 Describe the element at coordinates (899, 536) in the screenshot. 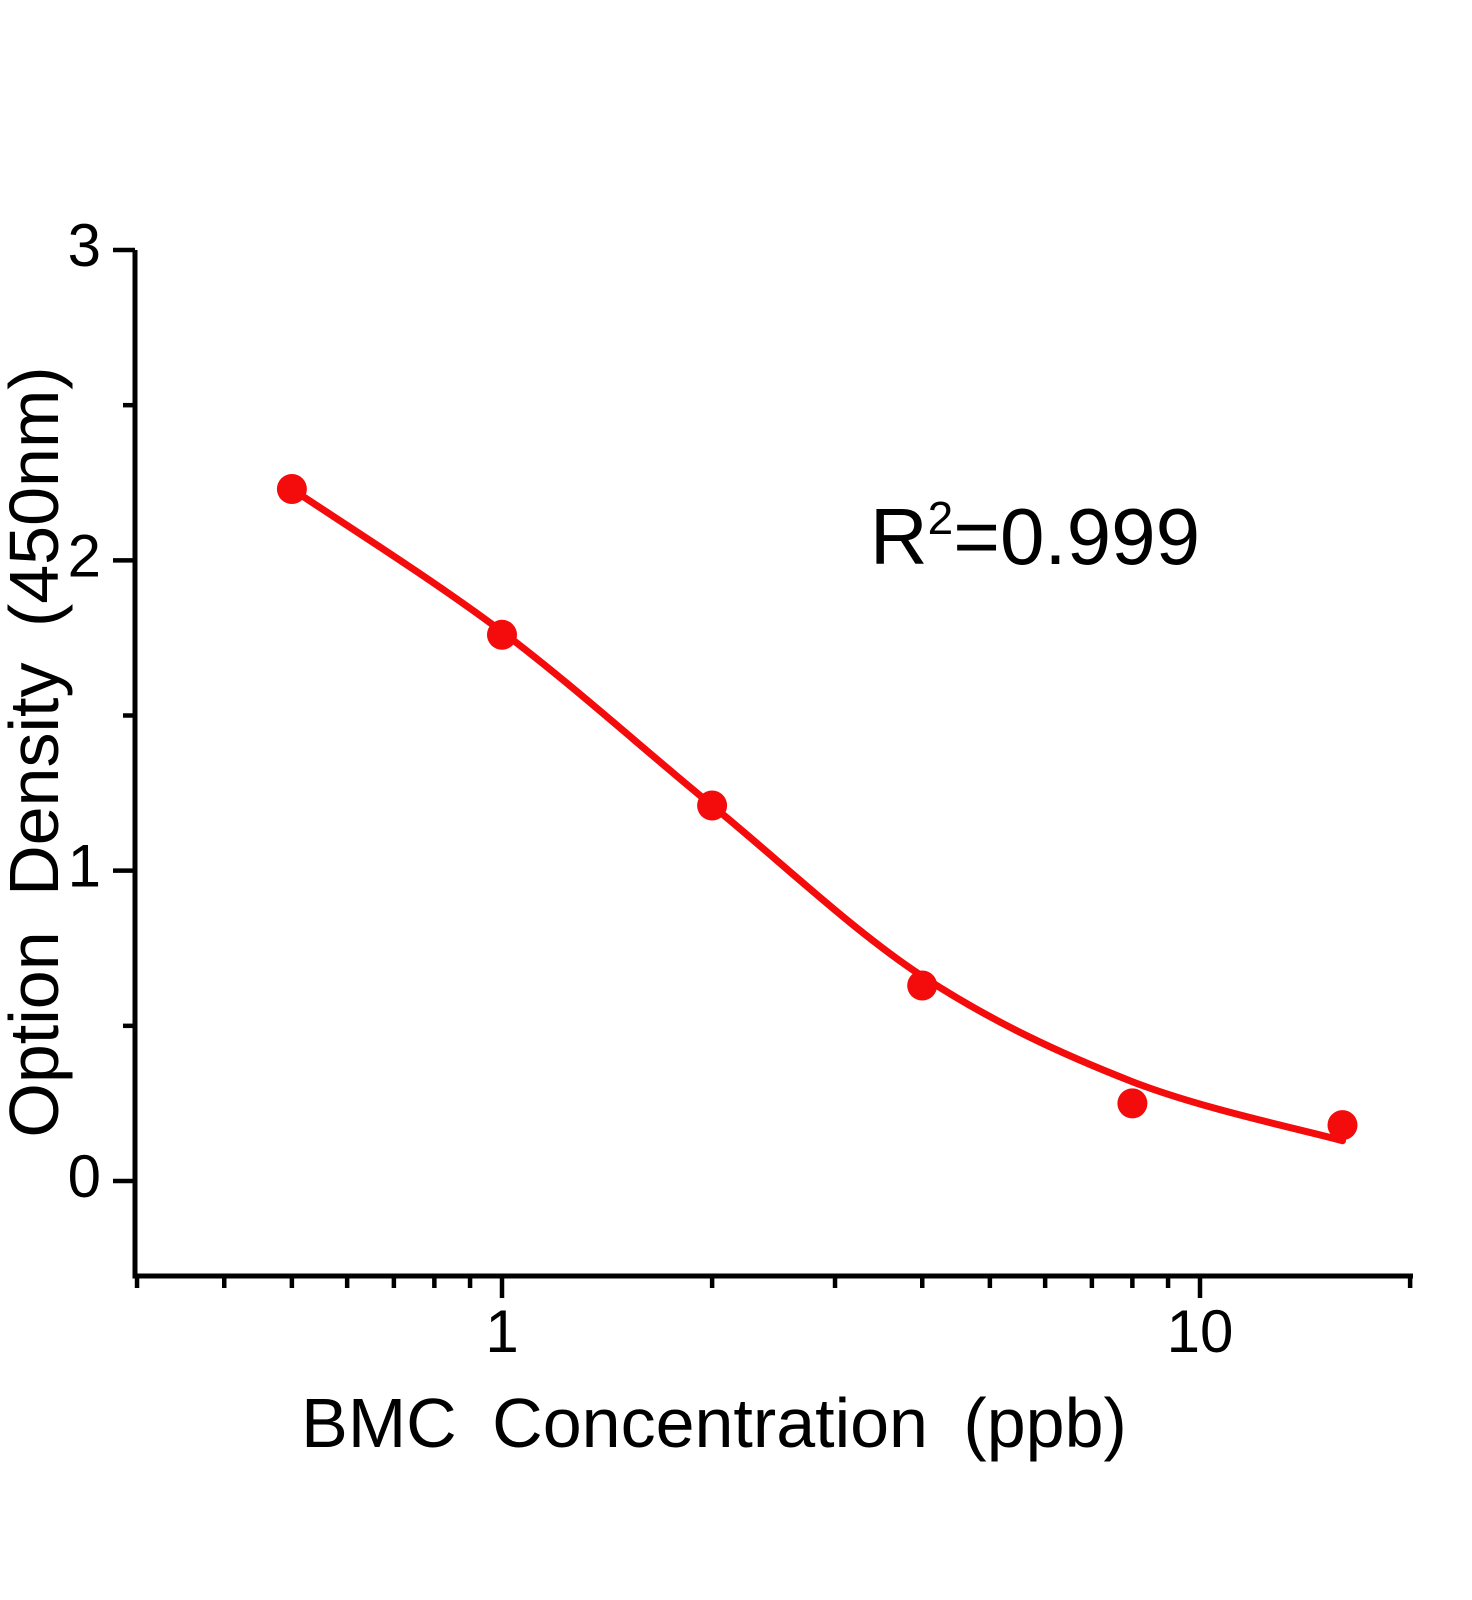

I see `annotation-base: R` at that location.